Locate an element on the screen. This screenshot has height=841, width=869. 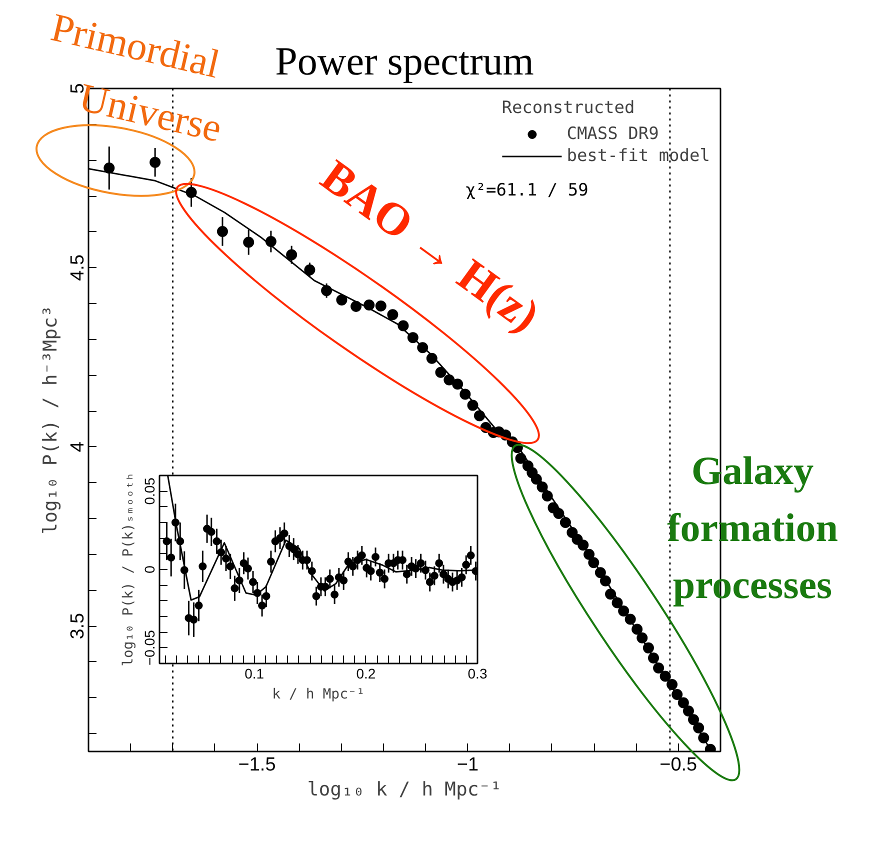
y-tick-label: 0.05 is located at coordinates (150, 491).